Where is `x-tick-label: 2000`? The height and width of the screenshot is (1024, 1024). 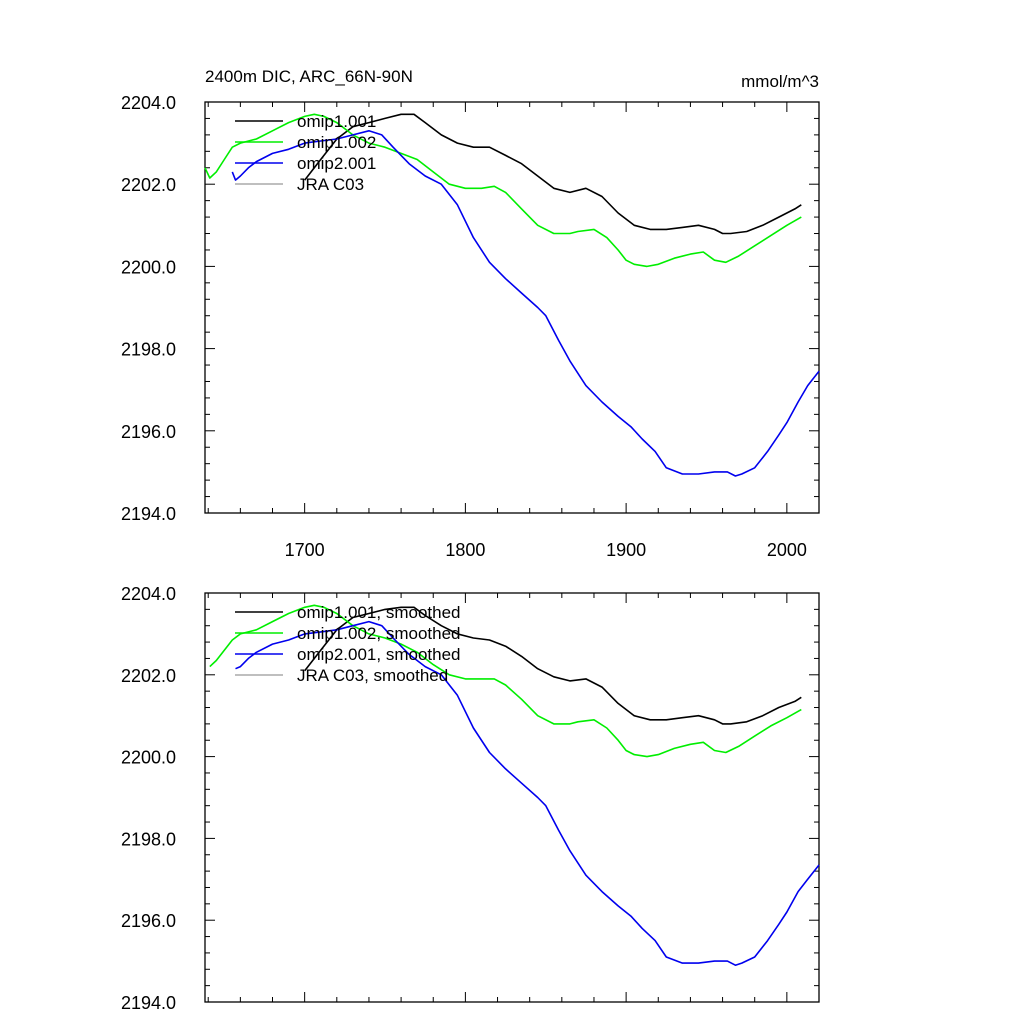 x-tick-label: 2000 is located at coordinates (787, 550).